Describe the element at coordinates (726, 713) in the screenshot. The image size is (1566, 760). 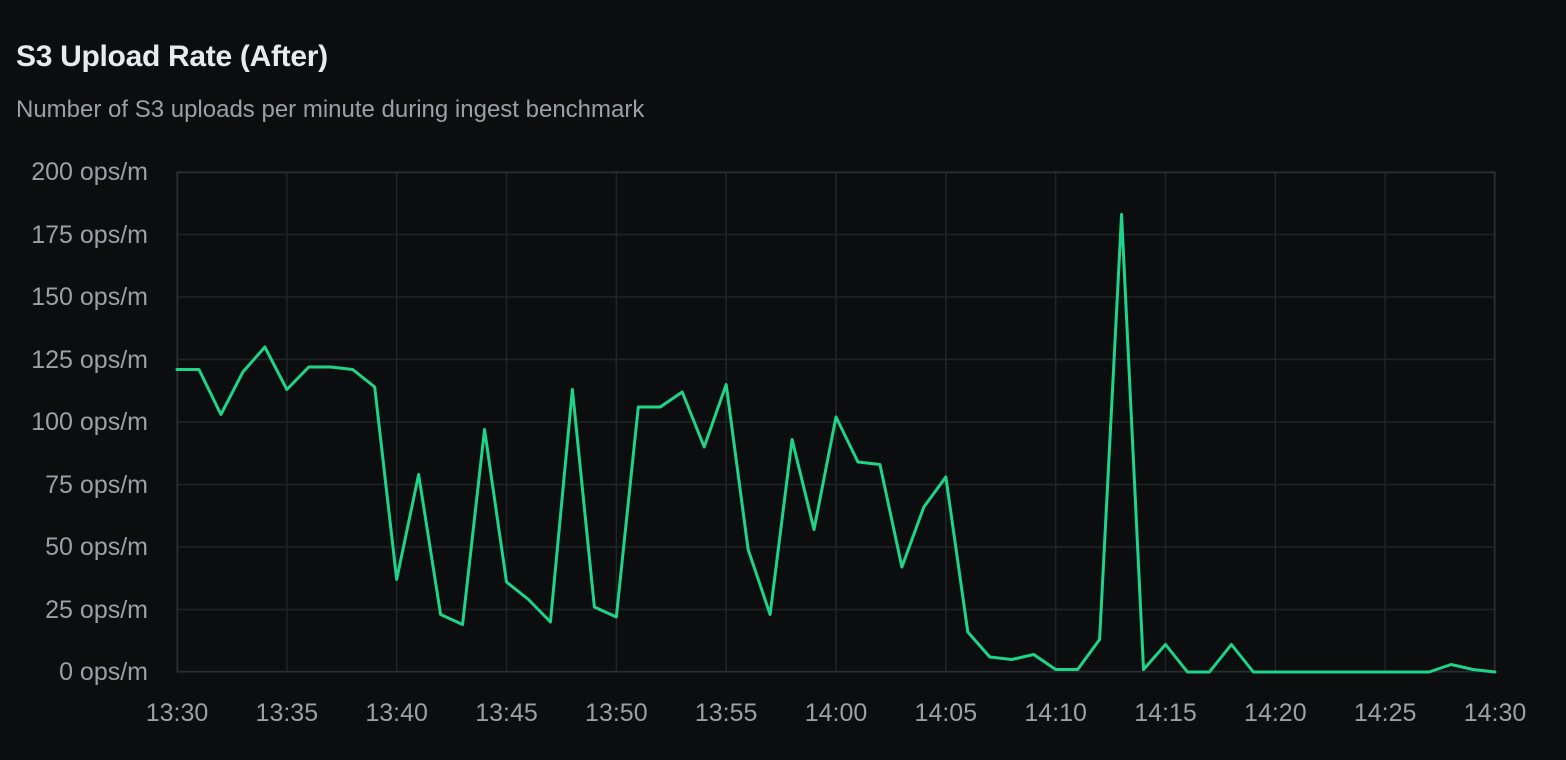
I see `x-axis-tick-label: 13:55` at that location.